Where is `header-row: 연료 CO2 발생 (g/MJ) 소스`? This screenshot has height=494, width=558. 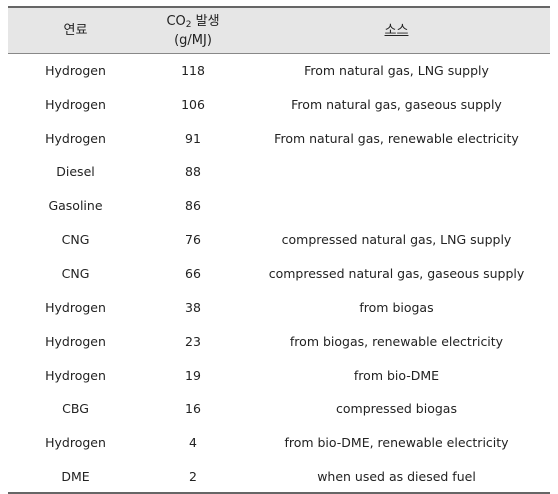
header-row: 연료 CO2 발생 (g/MJ) 소스 is located at coordinates (279, 30).